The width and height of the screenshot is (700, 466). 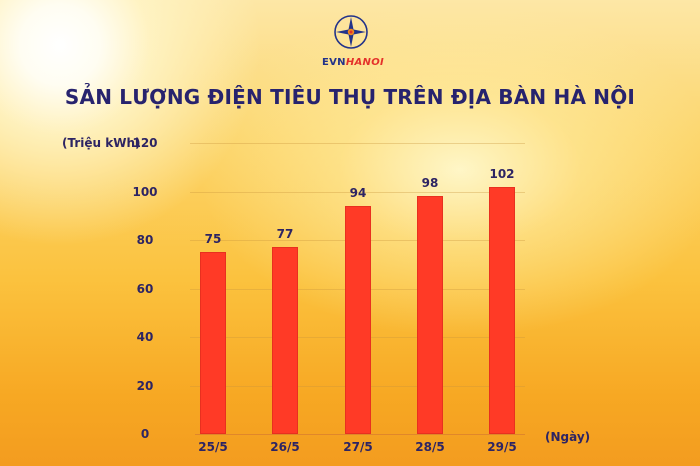 I want to click on y-tick-label: 60, so click(x=145, y=288).